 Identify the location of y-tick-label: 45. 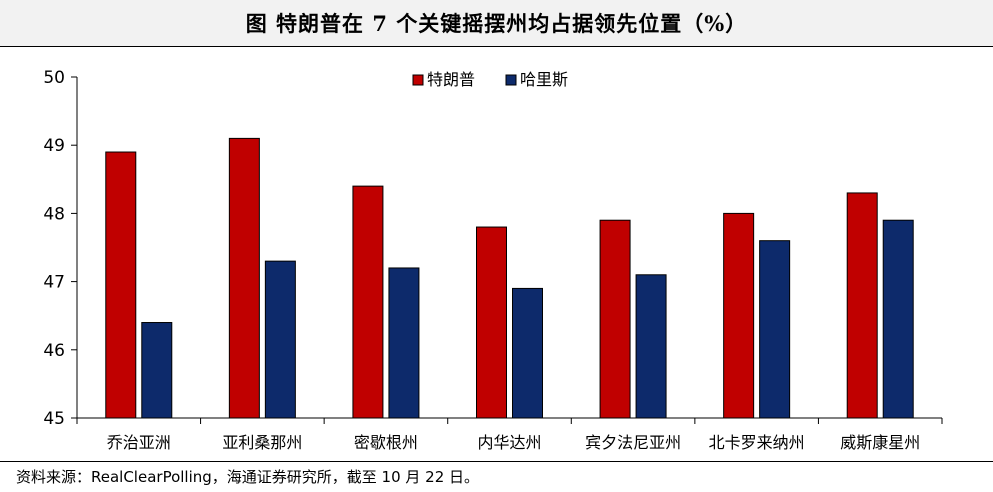
(54, 419).